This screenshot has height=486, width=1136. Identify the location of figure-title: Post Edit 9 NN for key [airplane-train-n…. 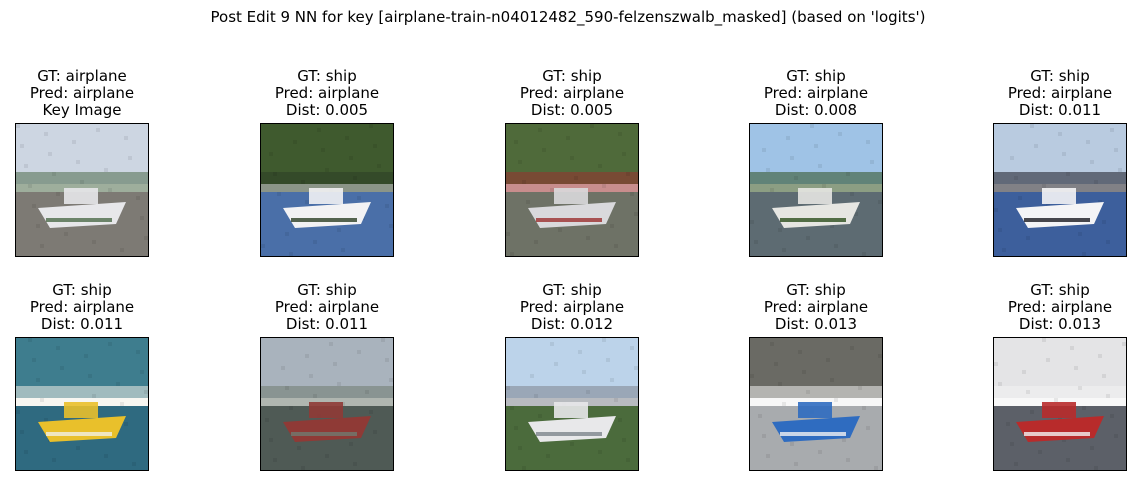
(568, 17).